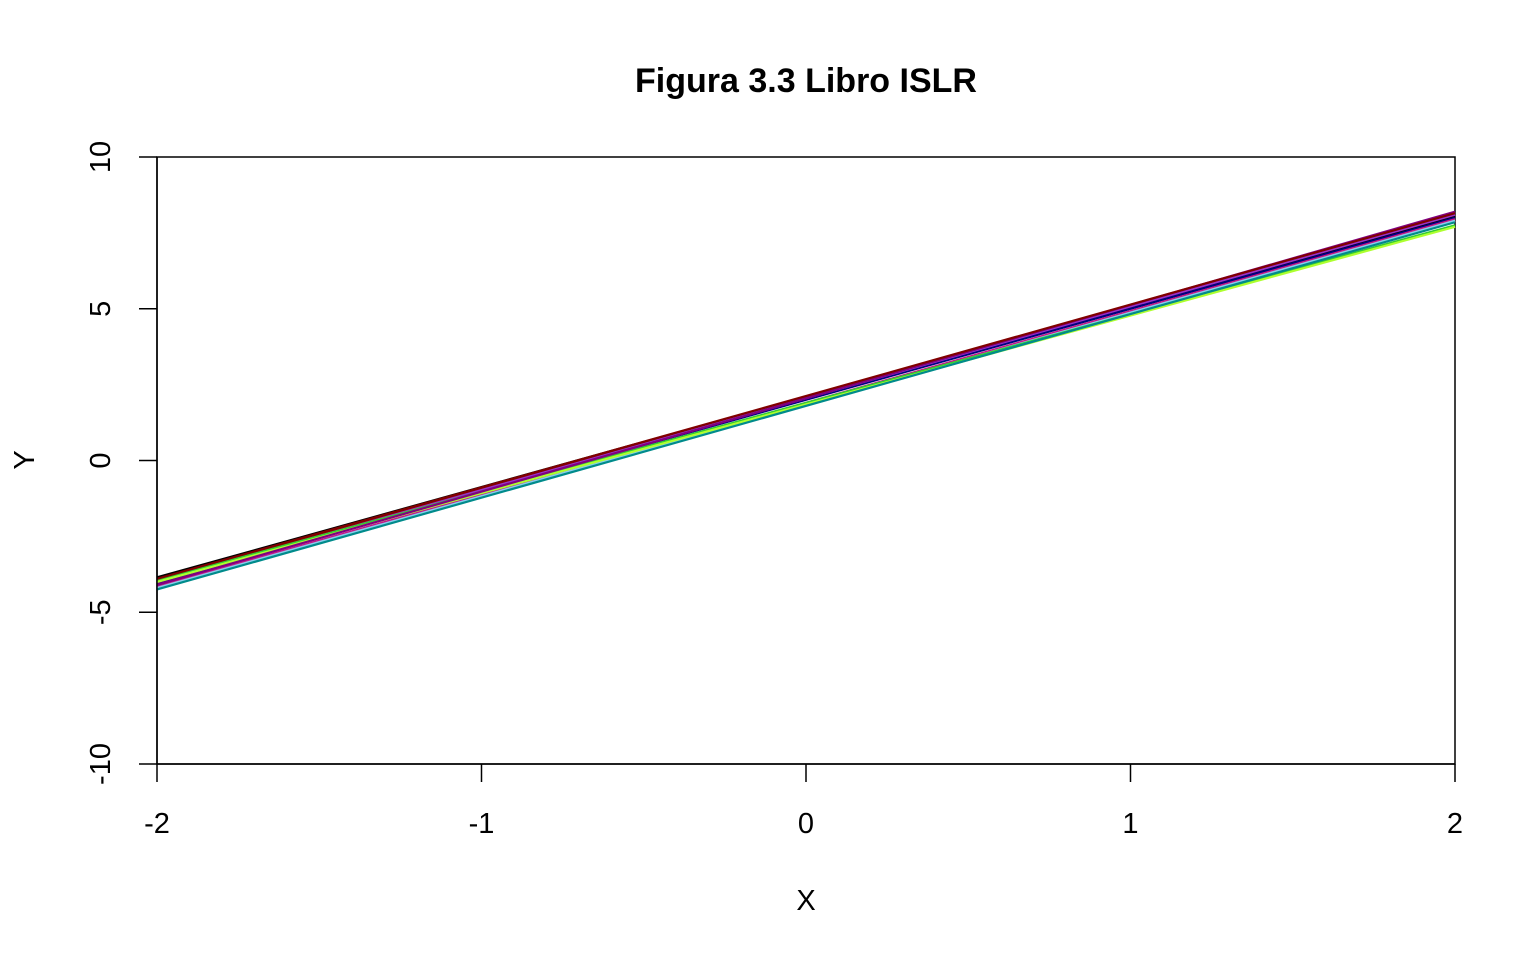 This screenshot has height=965, width=1536. I want to click on y-axis-title: Y, so click(25, 459).